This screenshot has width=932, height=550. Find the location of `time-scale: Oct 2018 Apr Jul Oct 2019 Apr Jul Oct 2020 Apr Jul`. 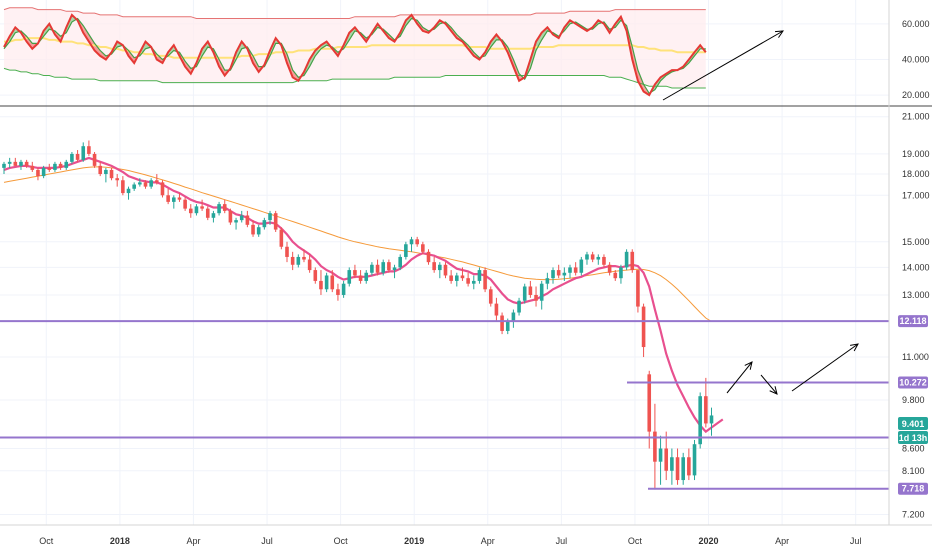

time-scale: Oct 2018 Apr Jul Oct 2019 Apr Jul Oct 2020 Apr Jul is located at coordinates (466, 535).